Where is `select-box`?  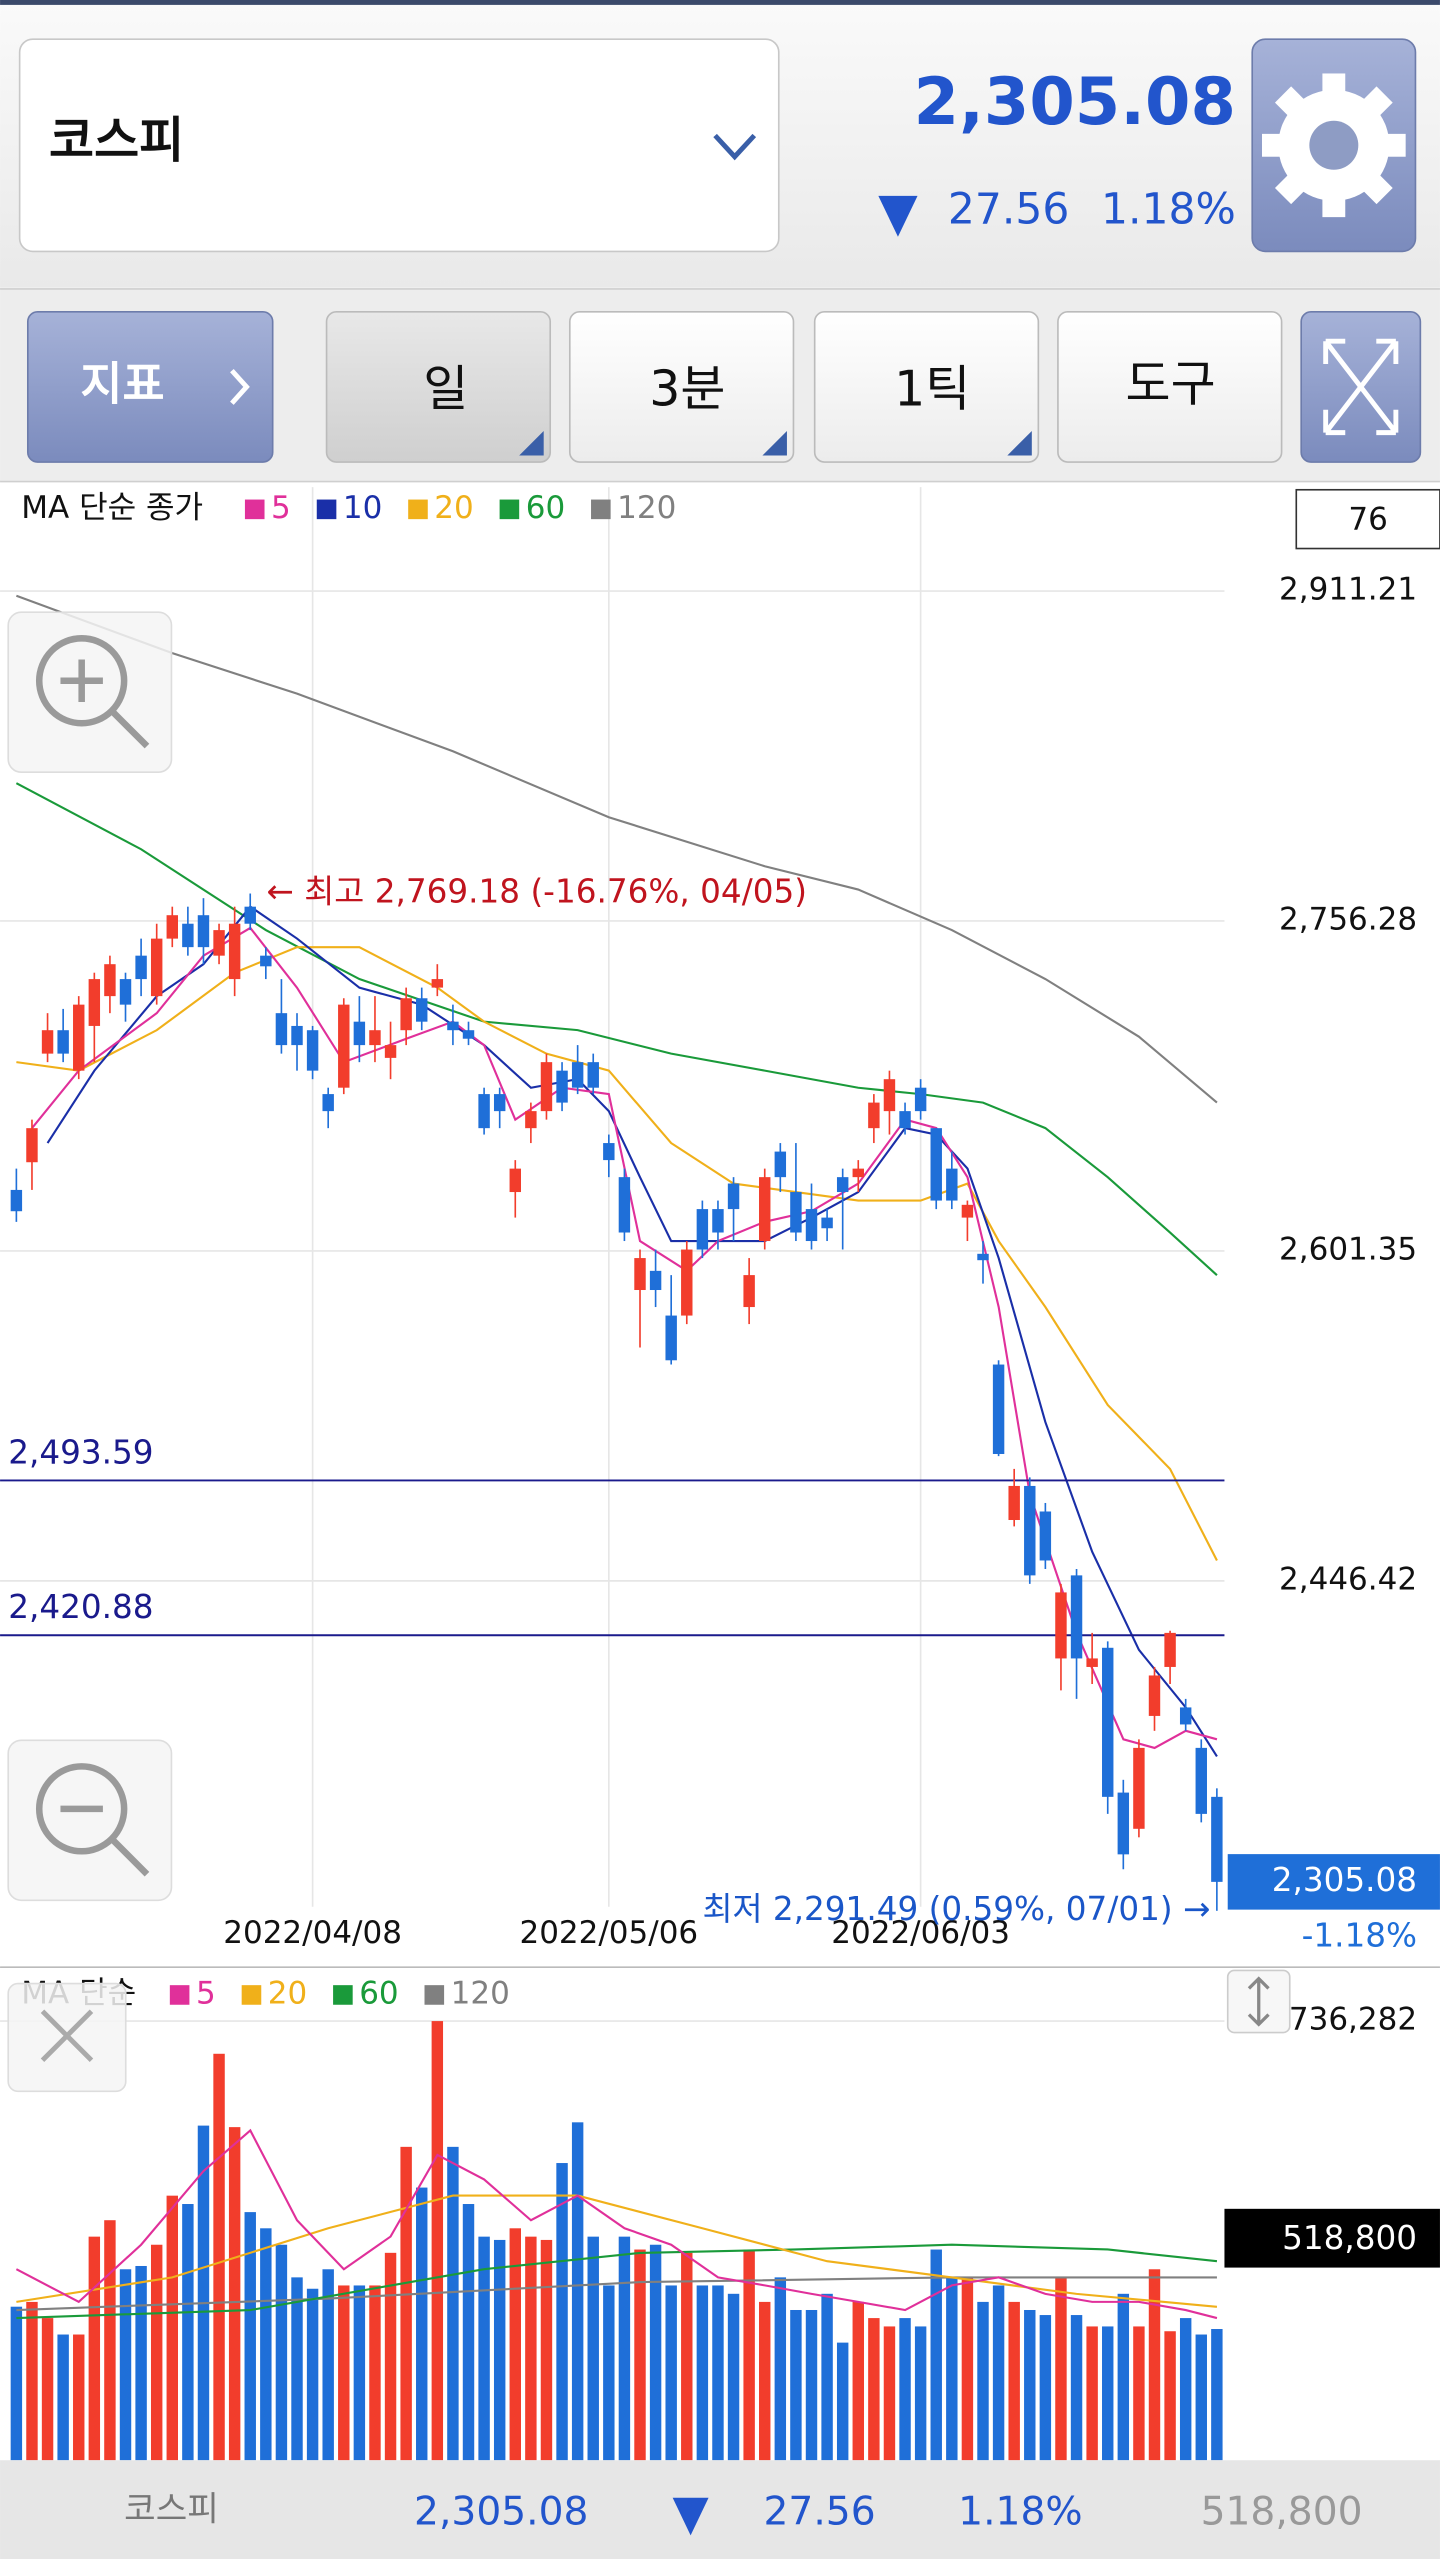 select-box is located at coordinates (399, 145).